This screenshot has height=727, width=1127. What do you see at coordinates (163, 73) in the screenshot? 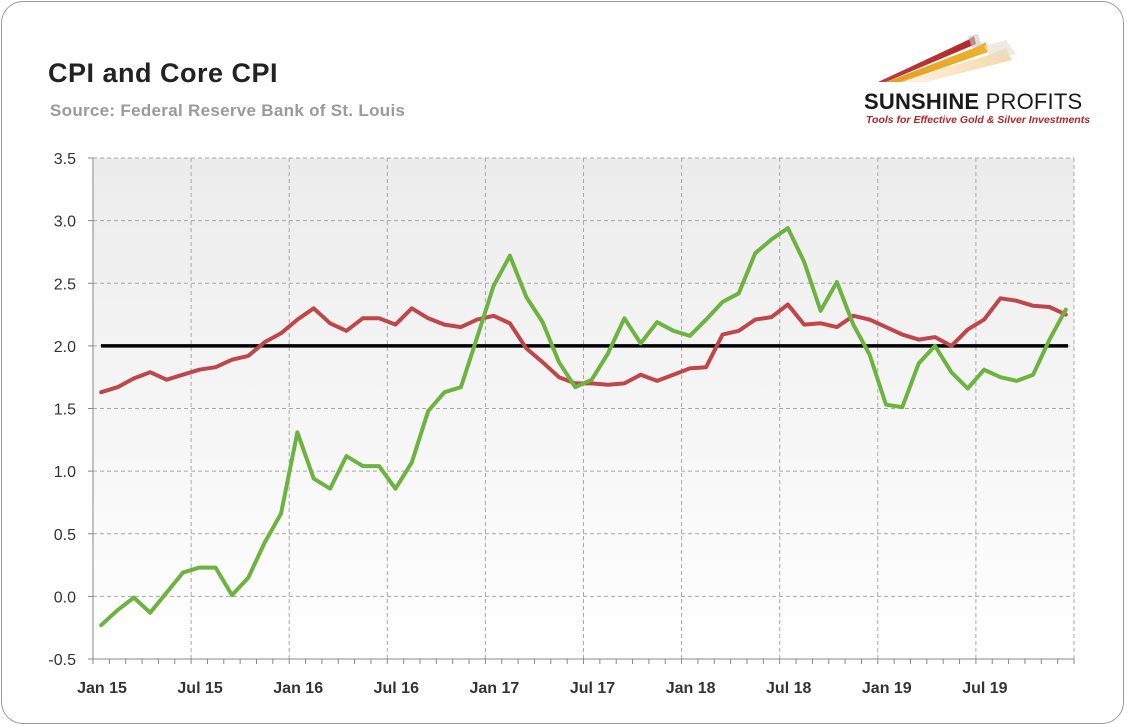
I see `chart-title: CPI and Core CPI` at bounding box center [163, 73].